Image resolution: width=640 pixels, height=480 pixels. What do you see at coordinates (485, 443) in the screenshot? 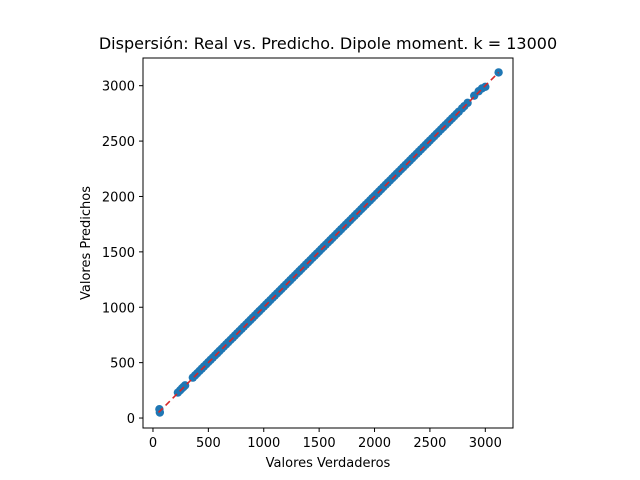
I see `x-tick-label: 3000` at bounding box center [485, 443].